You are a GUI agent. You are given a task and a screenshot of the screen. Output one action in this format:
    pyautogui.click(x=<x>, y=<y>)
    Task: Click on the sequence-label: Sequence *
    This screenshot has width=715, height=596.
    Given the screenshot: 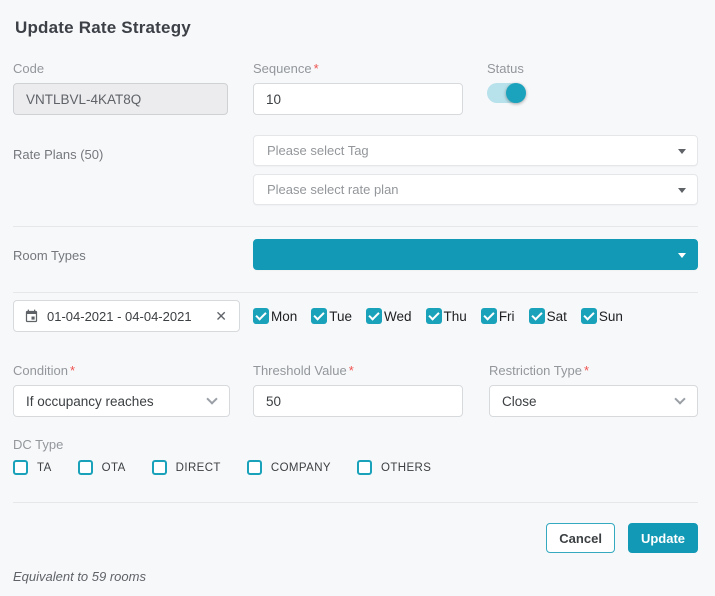 What is the action you would take?
    pyautogui.click(x=358, y=68)
    